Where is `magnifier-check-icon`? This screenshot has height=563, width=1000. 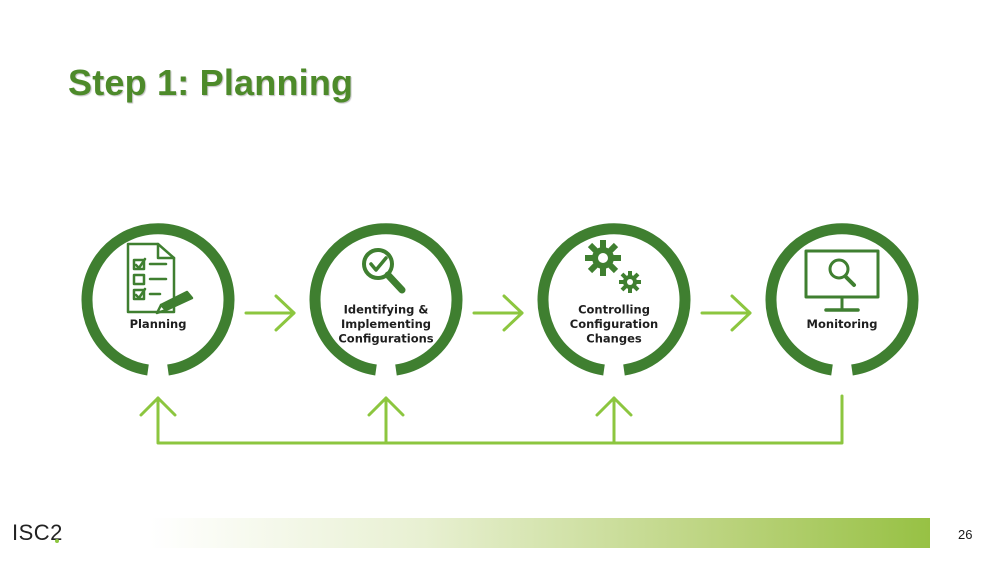
magnifier-check-icon is located at coordinates (384, 271).